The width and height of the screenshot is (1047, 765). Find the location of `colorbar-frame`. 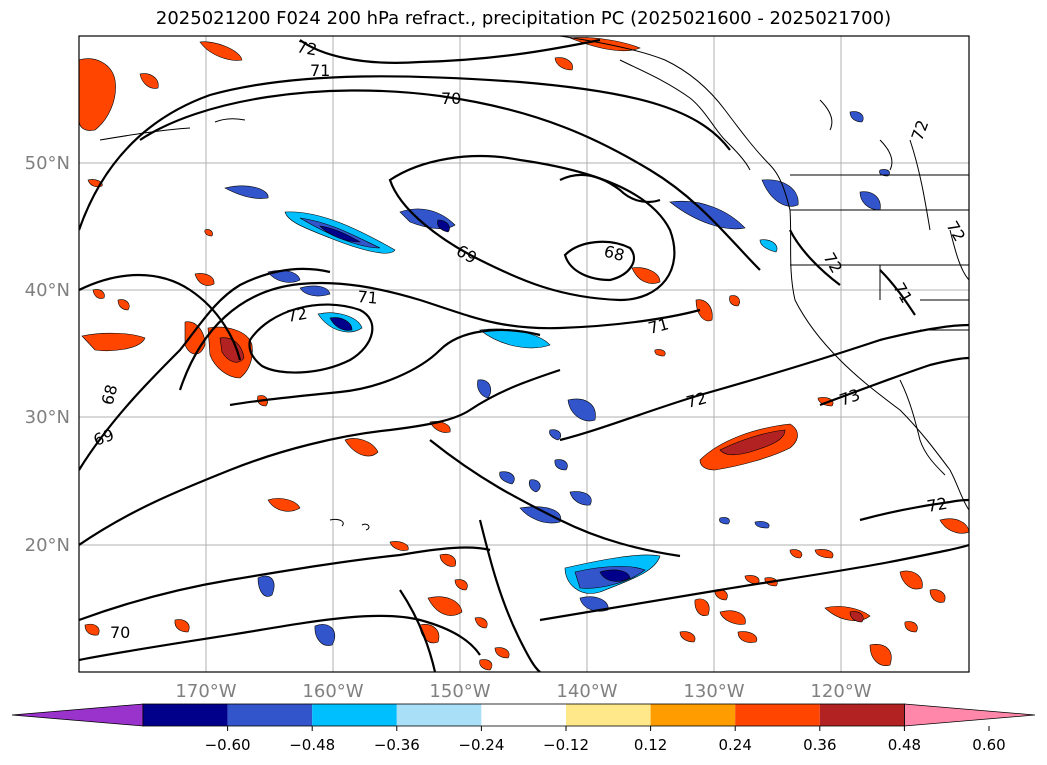

colorbar-frame is located at coordinates (523, 715).